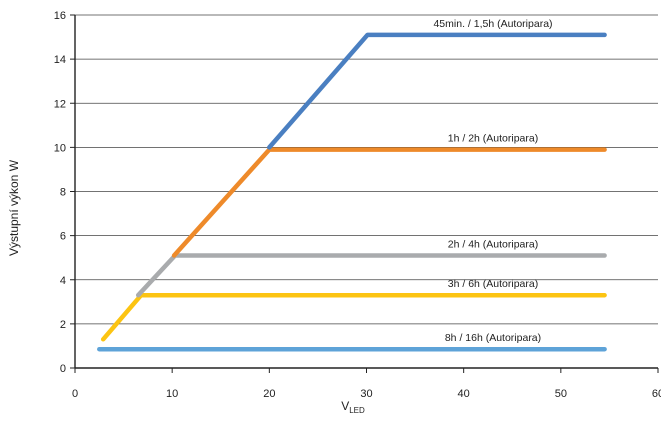 This screenshot has height=439, width=661. Describe the element at coordinates (493, 244) in the screenshot. I see `series-label-3: 2h / 4h (Autoripara)` at that location.